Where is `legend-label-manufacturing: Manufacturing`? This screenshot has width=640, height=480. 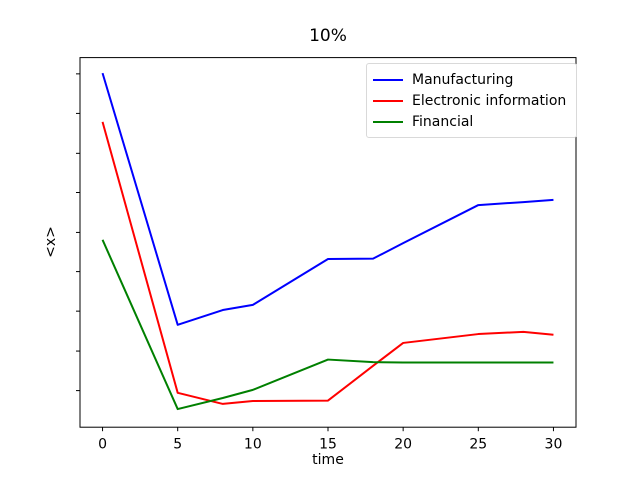
legend-label-manufacturing: Manufacturing is located at coordinates (463, 79).